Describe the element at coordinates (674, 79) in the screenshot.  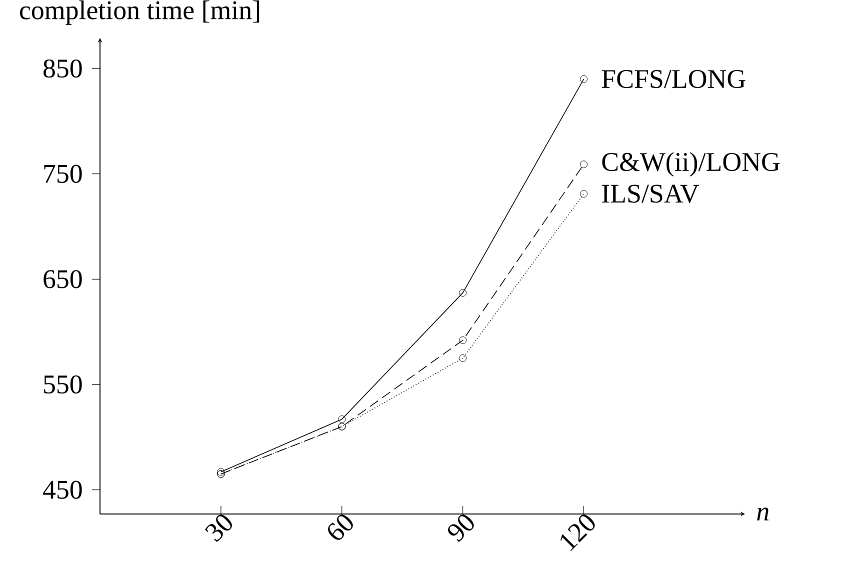
I see `series-label: FCFS/LONG` at that location.